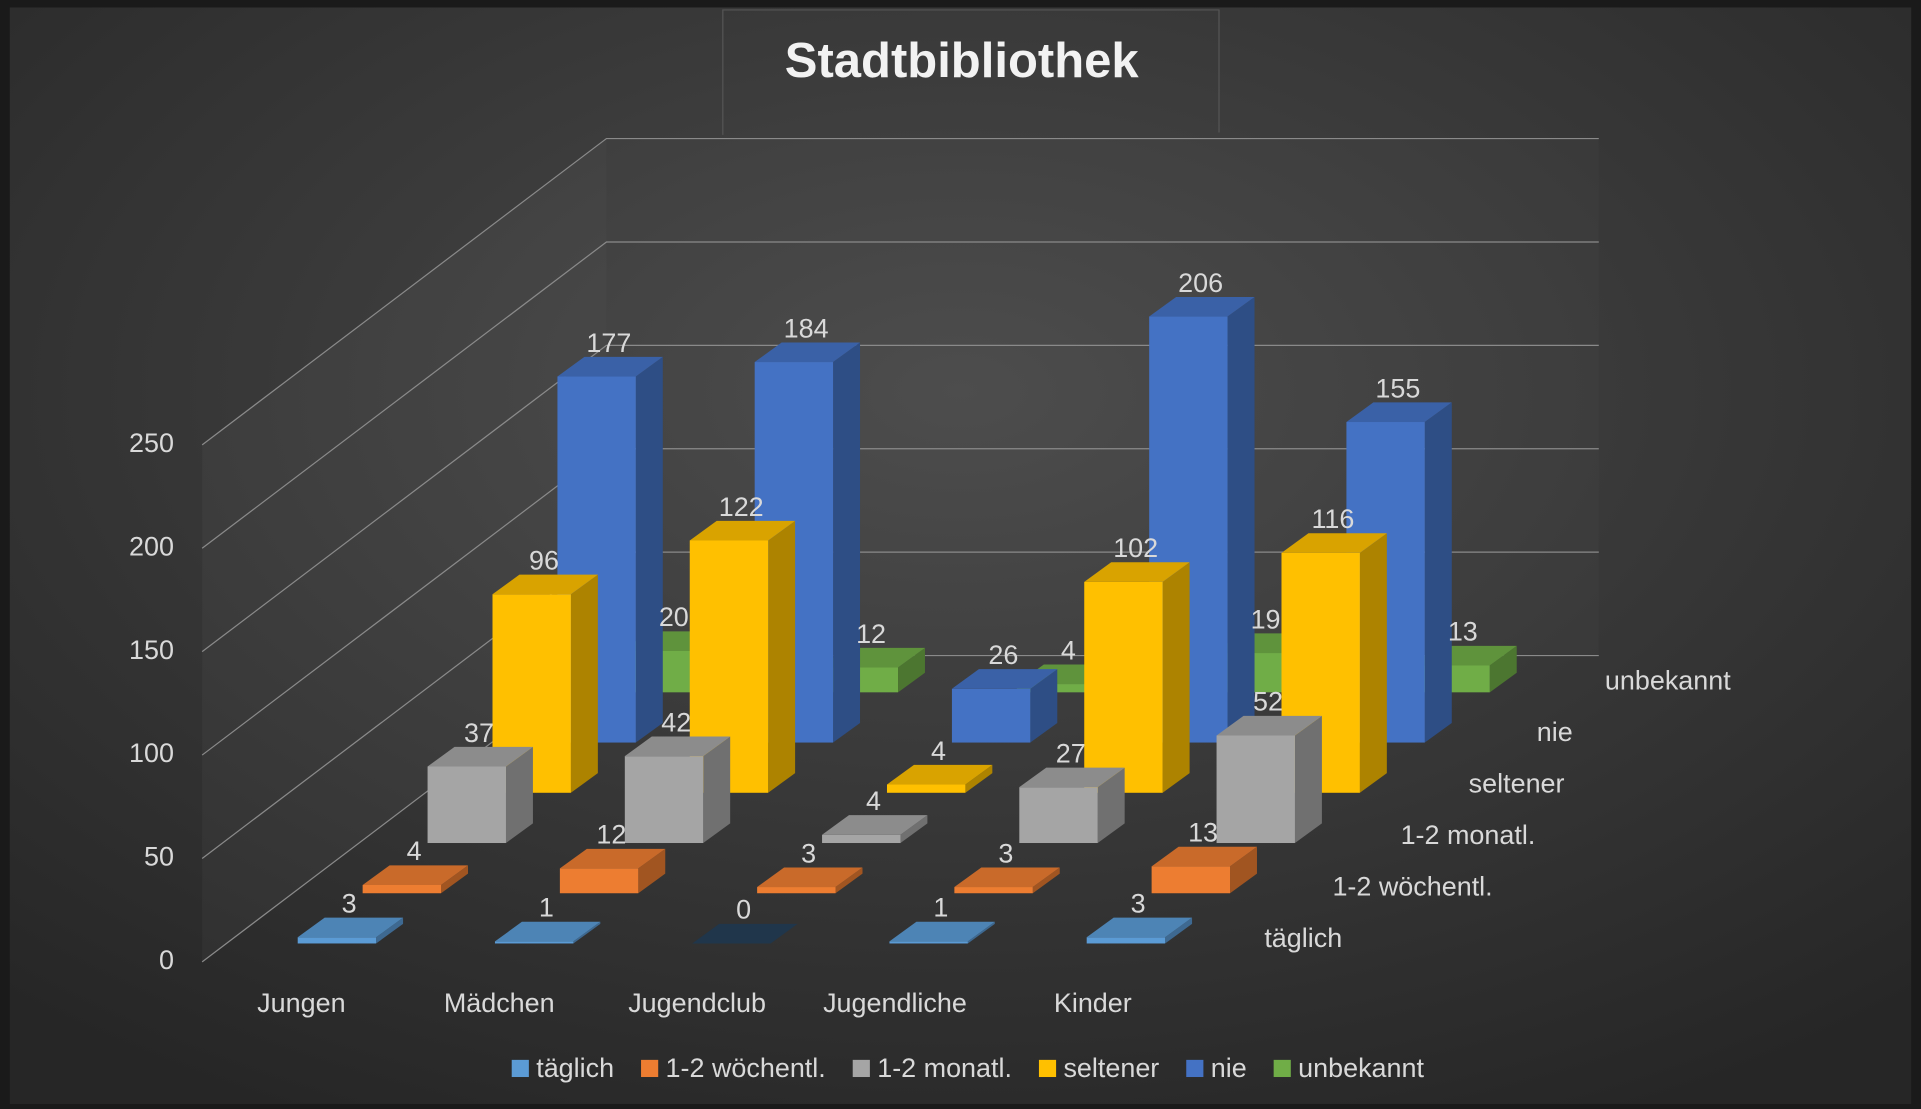  Describe the element at coordinates (697, 1003) in the screenshot. I see `x-tick-label: Jugendclub` at that location.